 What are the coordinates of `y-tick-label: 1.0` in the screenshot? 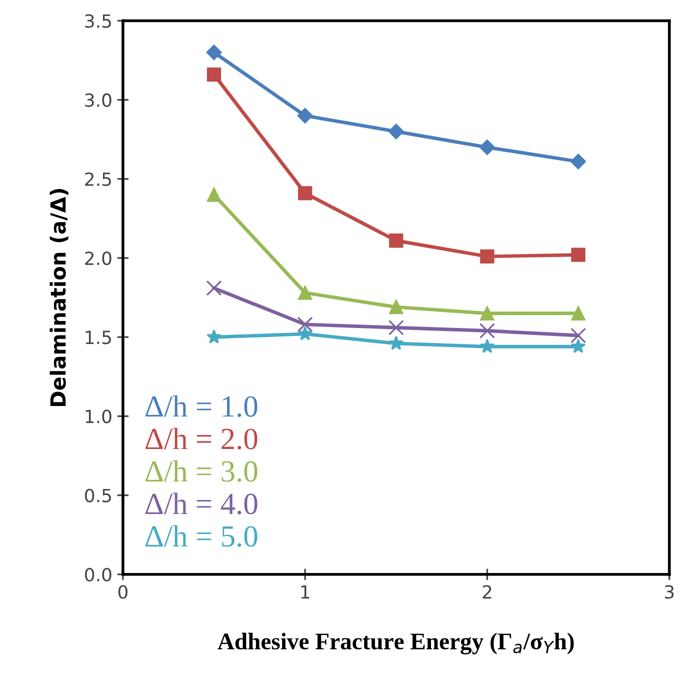 It's located at (99, 417).